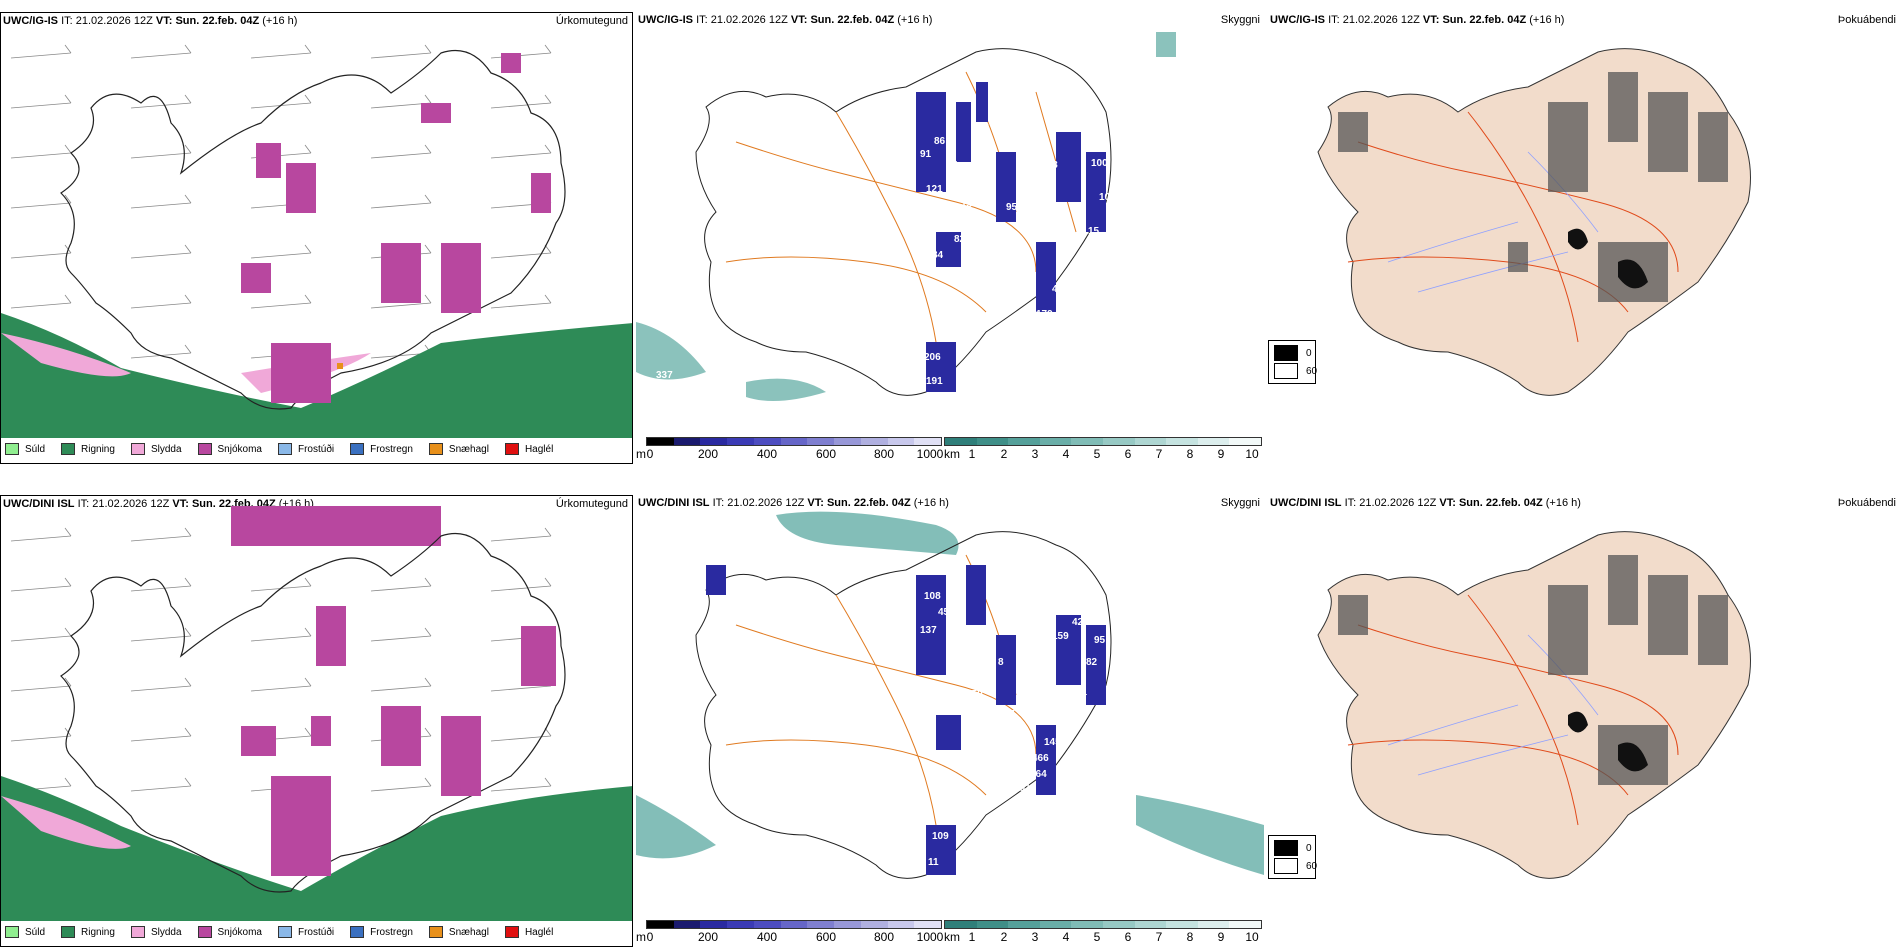 This screenshot has height=950, width=1900. What do you see at coordinates (974, 694) in the screenshot?
I see `cloud-label: 150` at bounding box center [974, 694].